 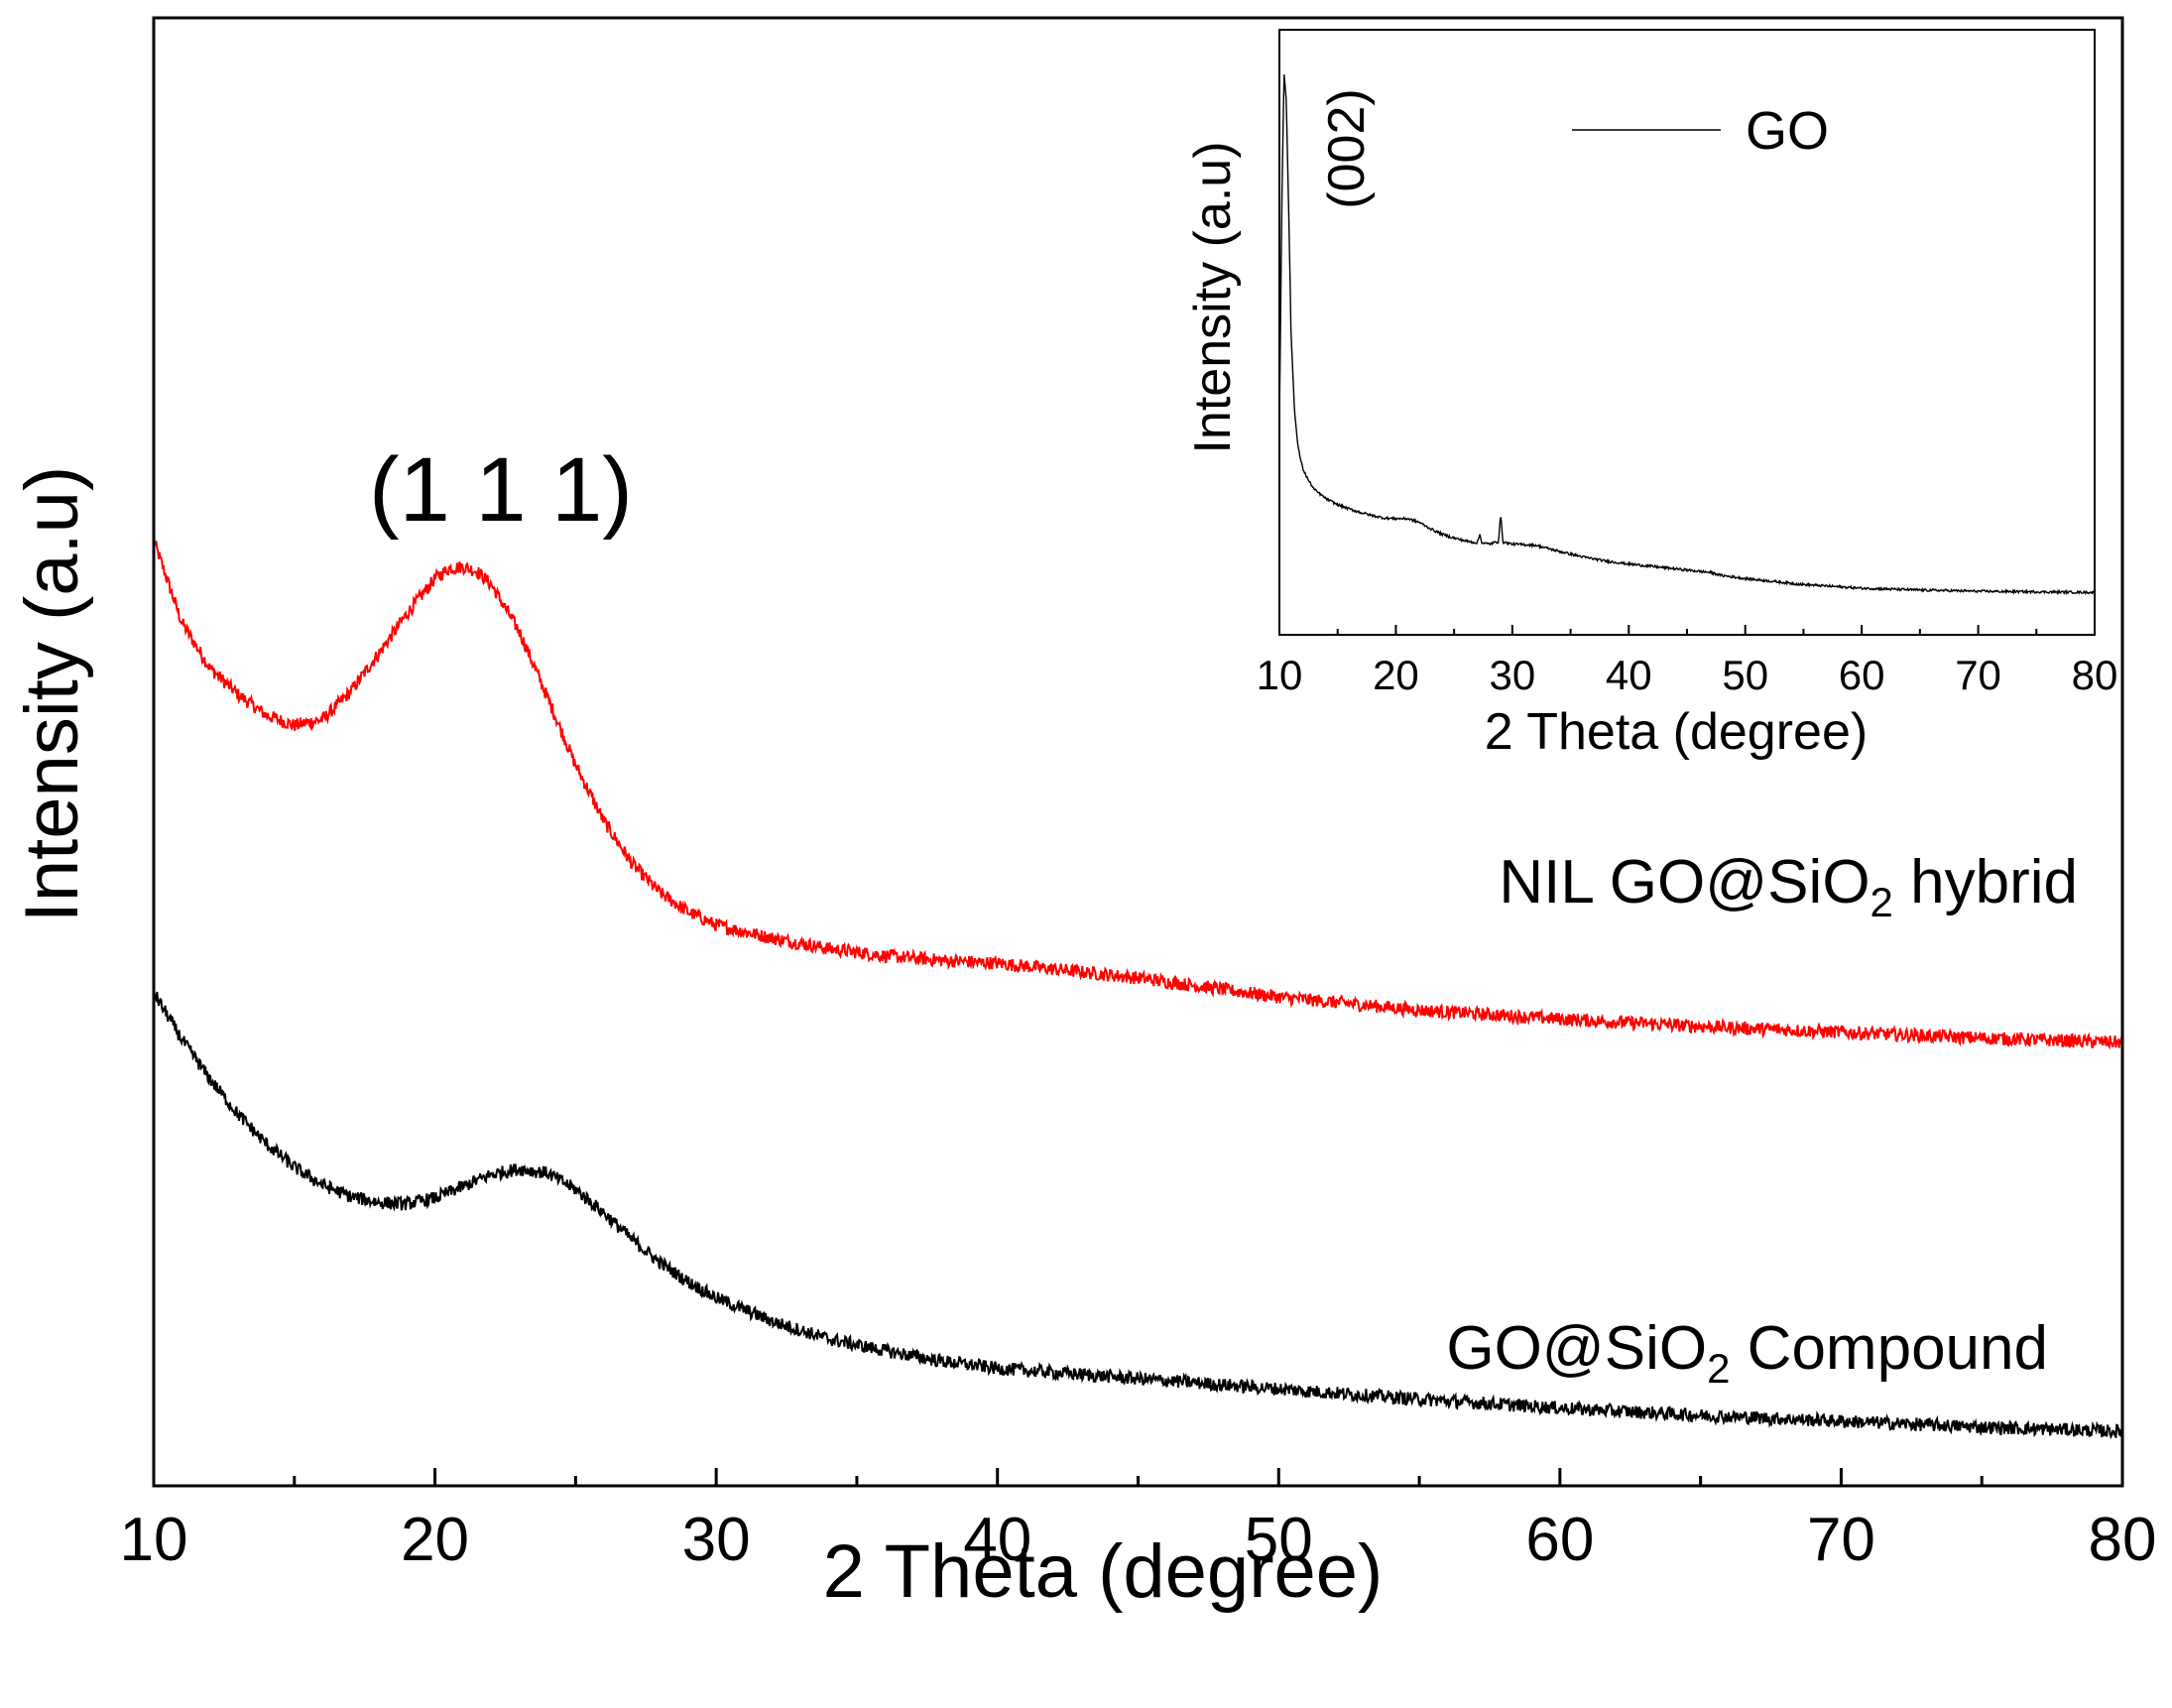 I want to click on inset-y-axis-label: Intensity (a.u), so click(x=1213, y=297).